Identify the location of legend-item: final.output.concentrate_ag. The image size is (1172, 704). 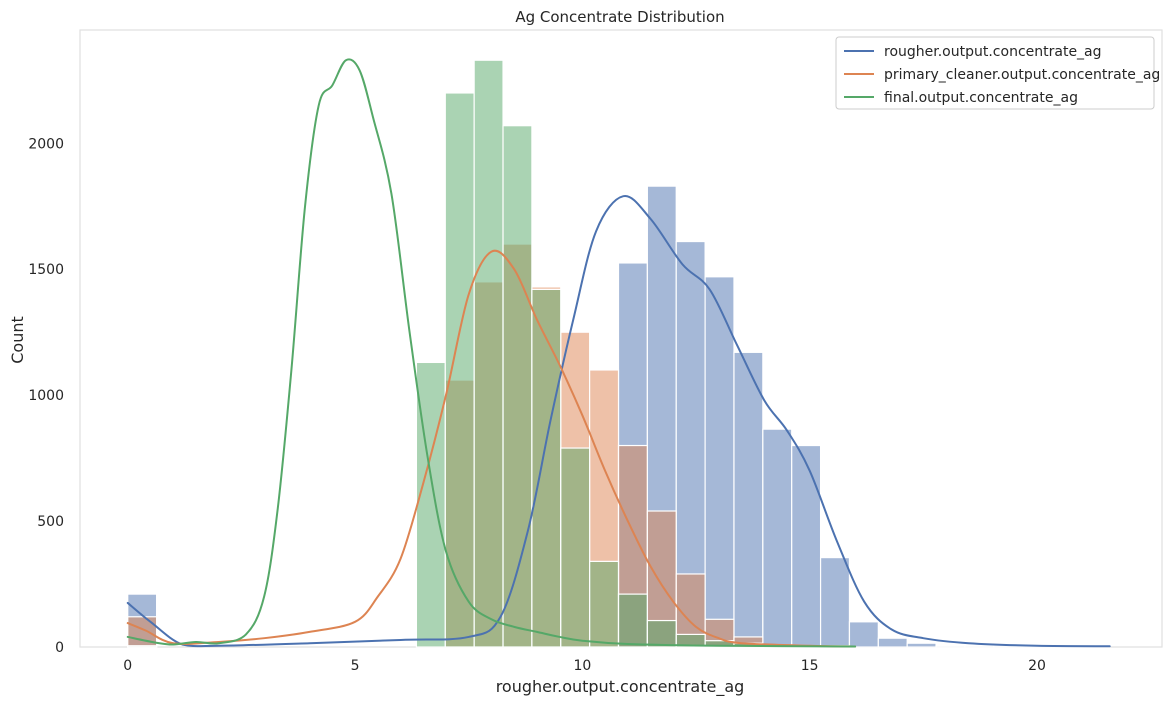
(961, 98).